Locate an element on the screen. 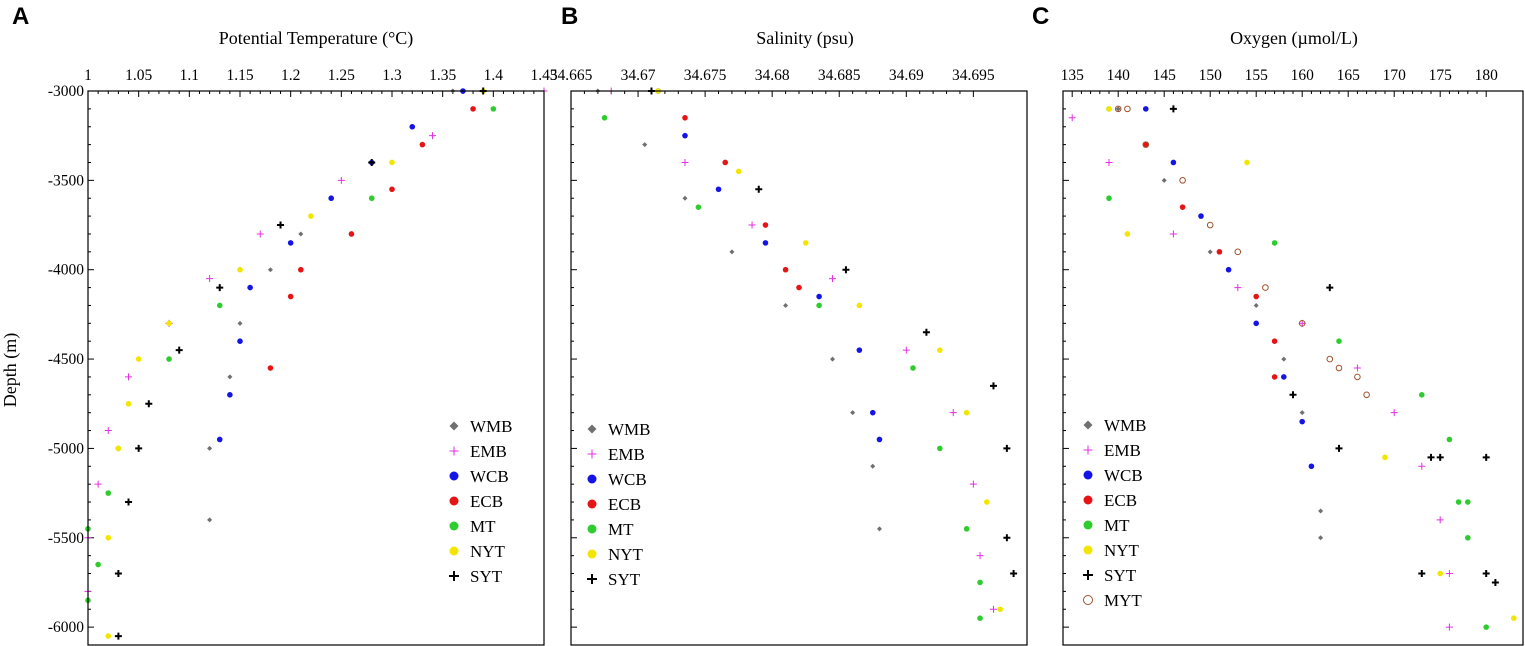 This screenshot has width=1525, height=646. legend-label-wcb: WCB is located at coordinates (1123, 475).